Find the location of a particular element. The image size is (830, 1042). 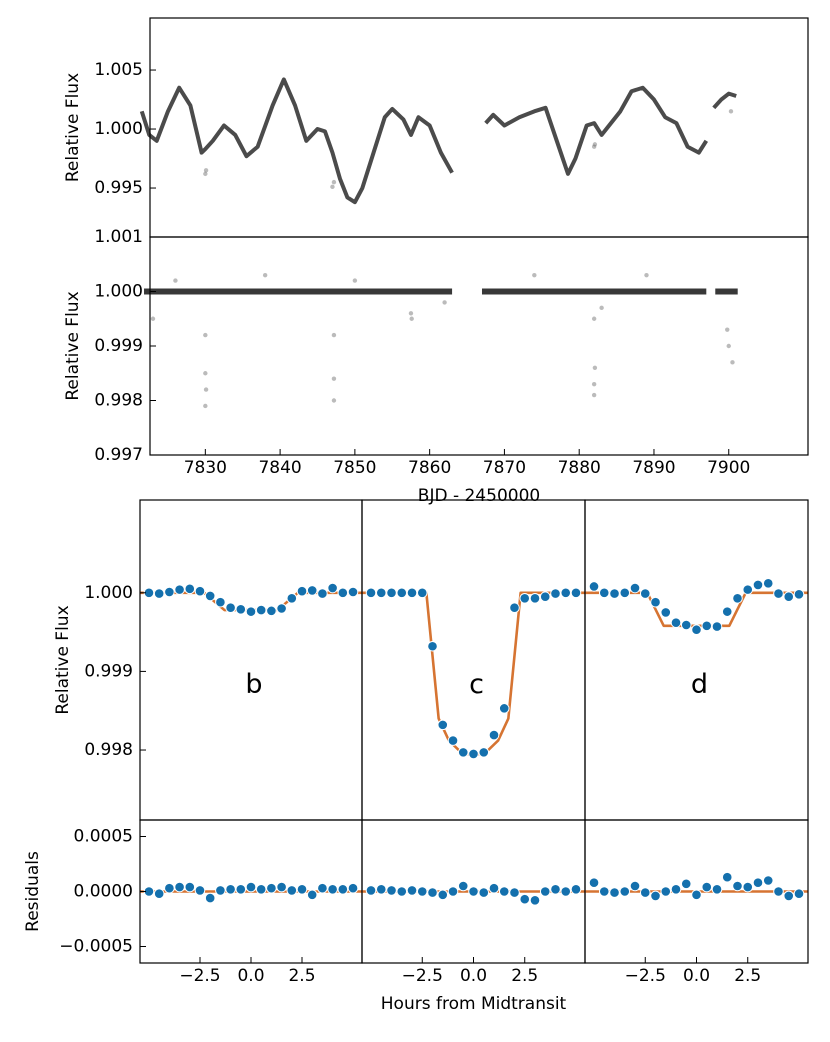

y-tick-label: 1.005 is located at coordinates (118, 70).